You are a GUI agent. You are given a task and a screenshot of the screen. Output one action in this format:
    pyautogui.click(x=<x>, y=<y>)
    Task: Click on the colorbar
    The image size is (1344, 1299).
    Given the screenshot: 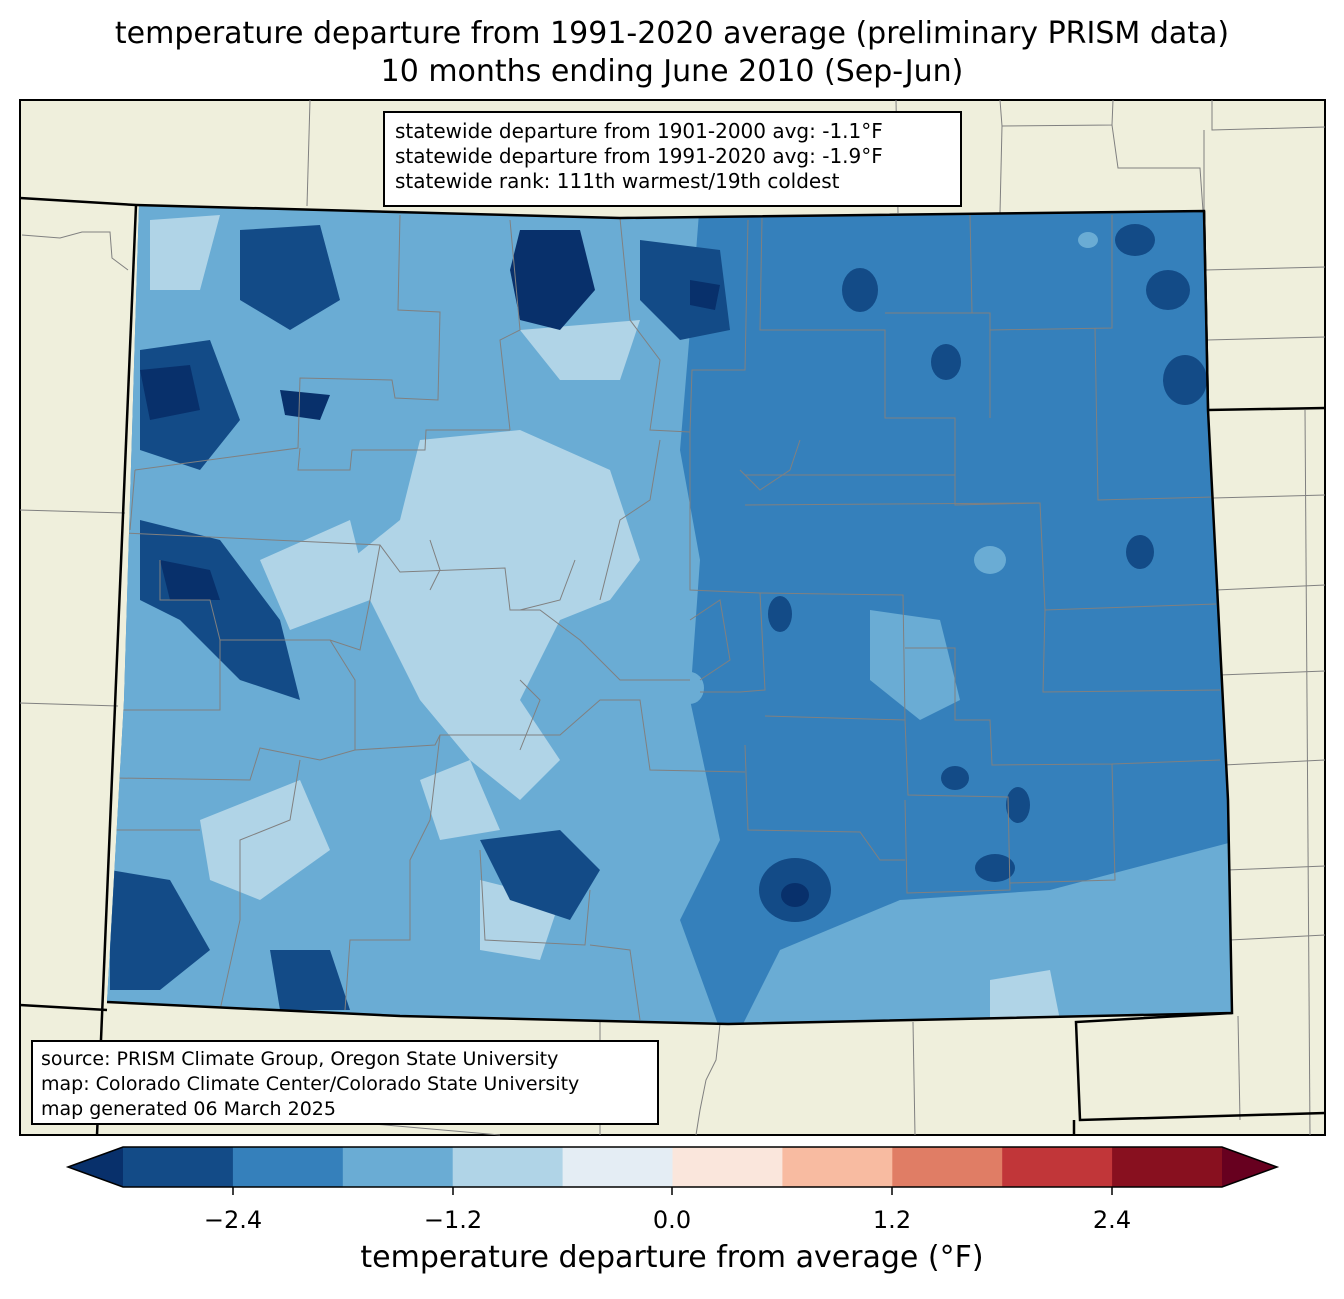 What is the action you would take?
    pyautogui.click(x=672, y=1170)
    